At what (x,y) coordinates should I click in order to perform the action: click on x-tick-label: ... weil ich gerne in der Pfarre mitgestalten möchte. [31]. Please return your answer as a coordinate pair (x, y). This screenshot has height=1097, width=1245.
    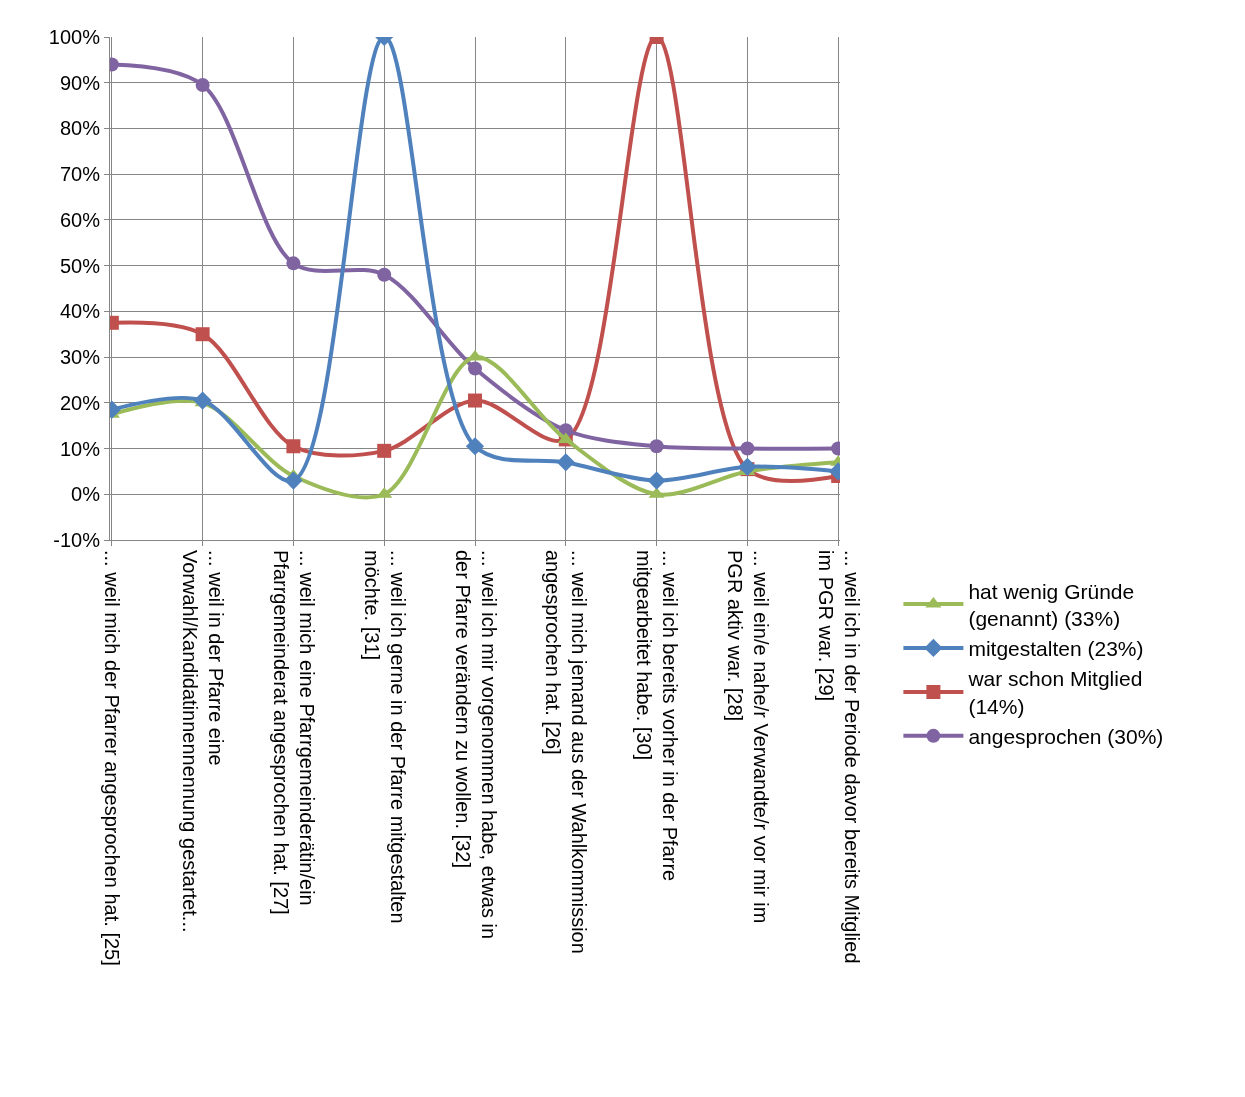
    Looking at the image, I should click on (384, 737).